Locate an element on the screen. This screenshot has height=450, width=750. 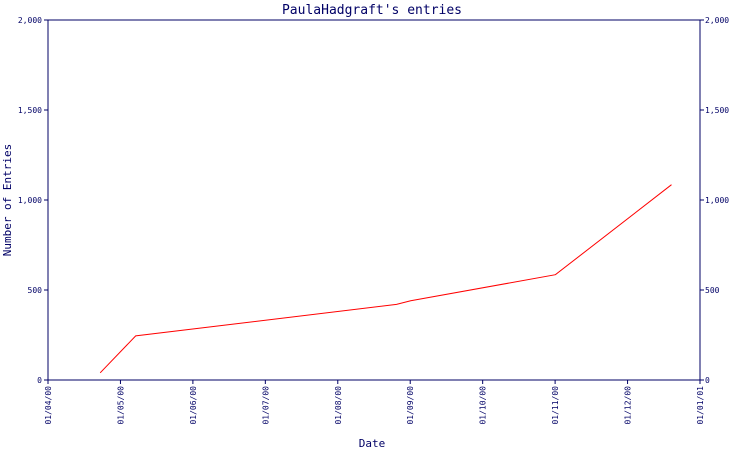
x-tick-label: 01/04/00 is located at coordinates (48, 405).